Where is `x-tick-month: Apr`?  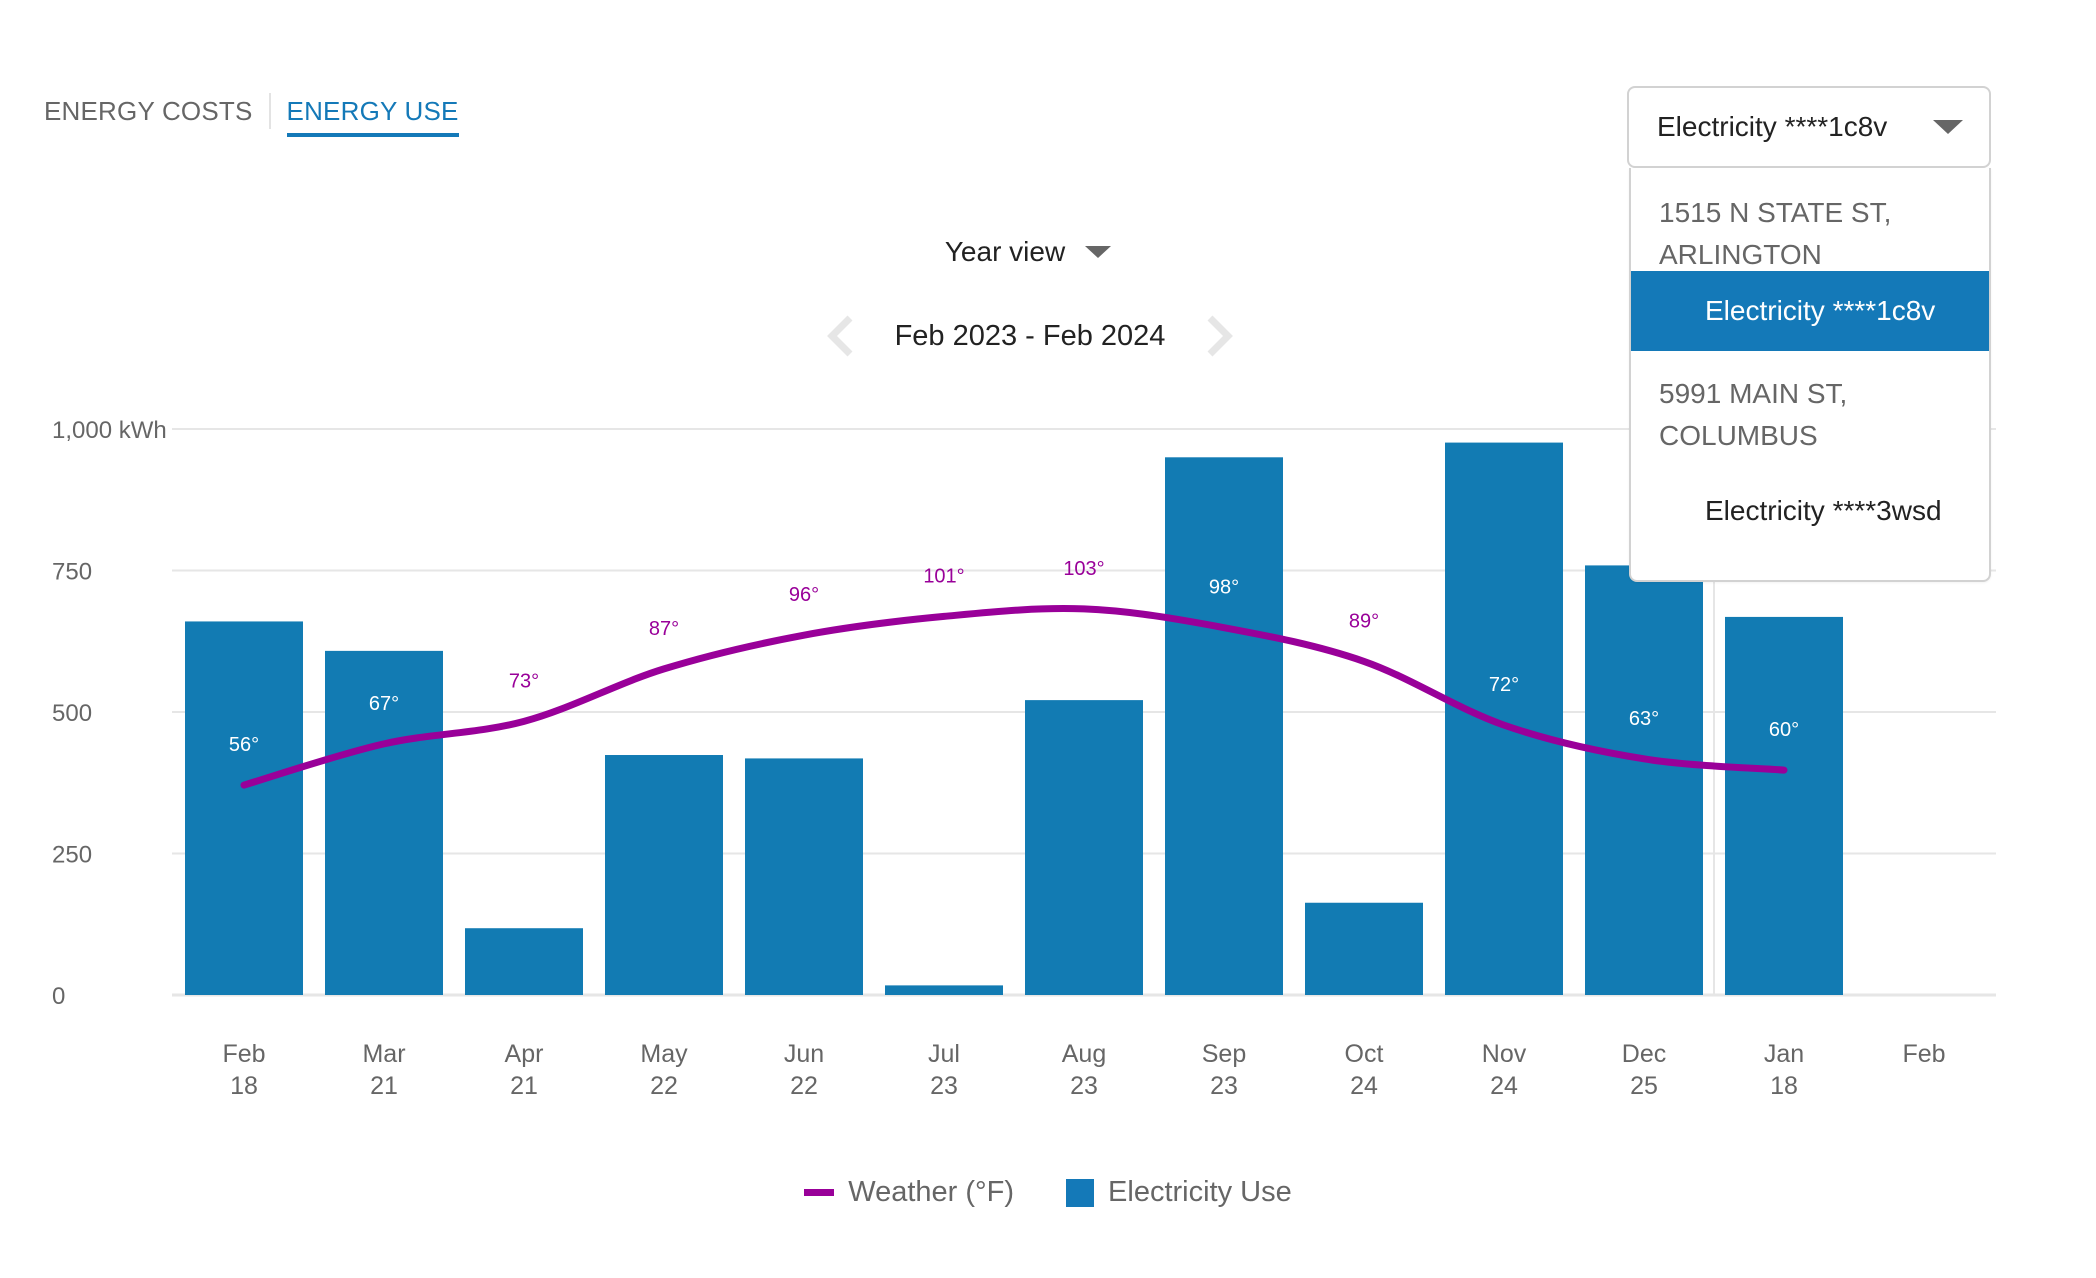
x-tick-month: Apr is located at coordinates (524, 1054).